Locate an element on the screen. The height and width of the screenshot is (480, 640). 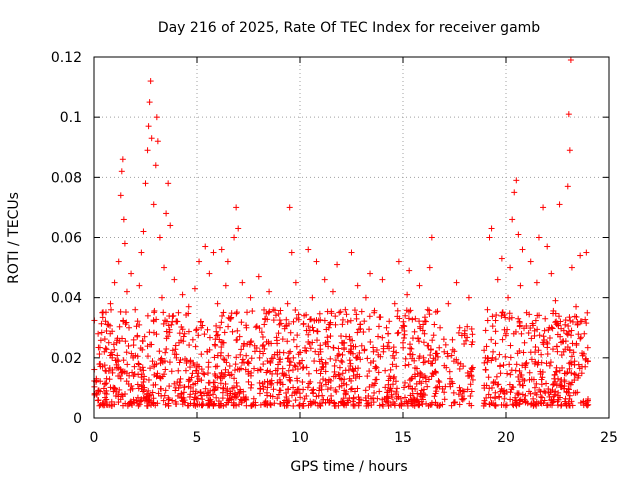
y-tick-label: 0.06 is located at coordinates (66, 239).